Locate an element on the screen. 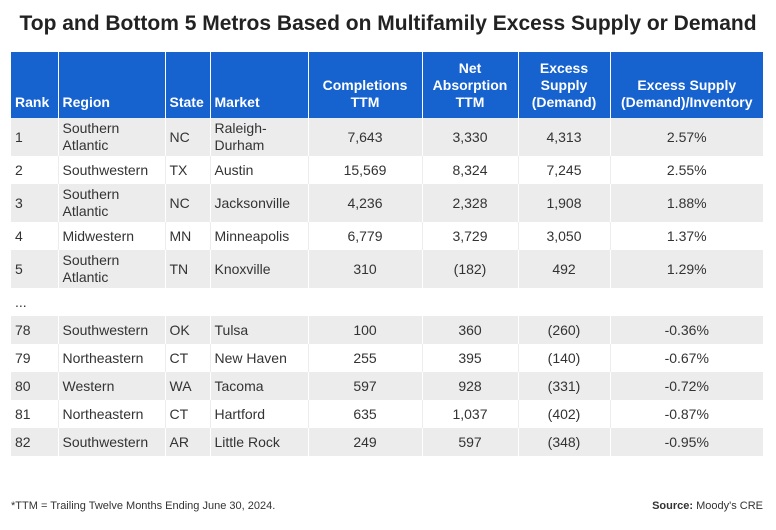 The image size is (776, 530). cell-market: Little Rock is located at coordinates (258, 442).